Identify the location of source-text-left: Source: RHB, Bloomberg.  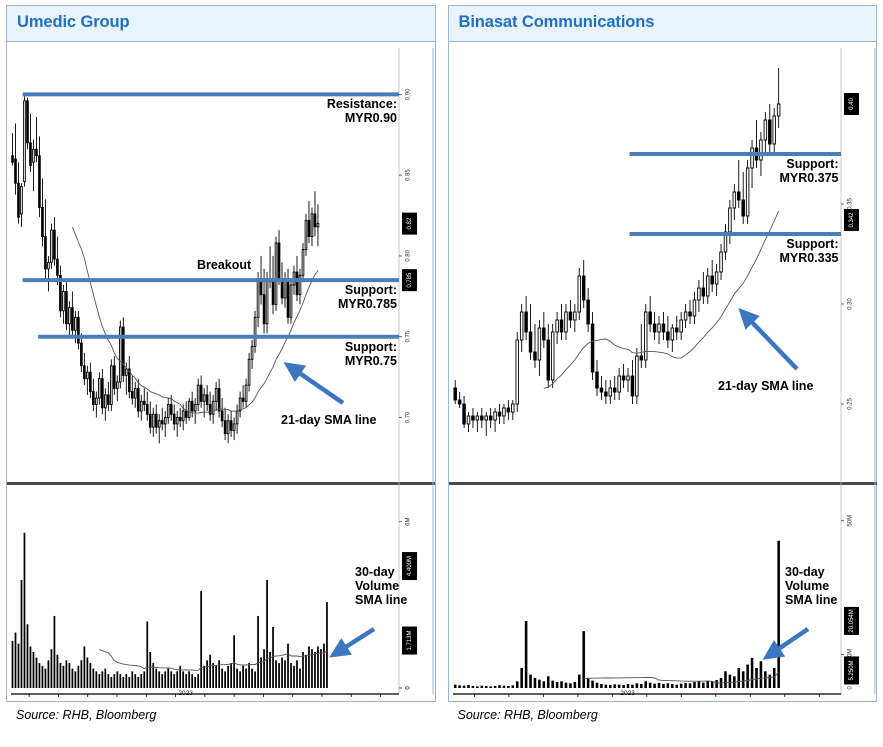
(86, 715).